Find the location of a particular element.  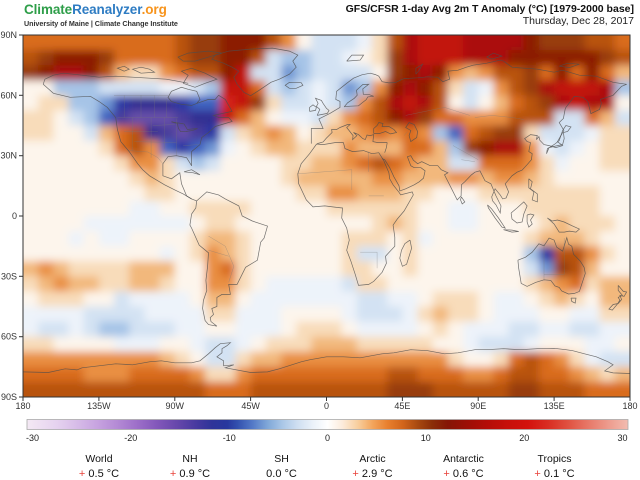

svg-text: + 2.9 °C is located at coordinates (372, 474).